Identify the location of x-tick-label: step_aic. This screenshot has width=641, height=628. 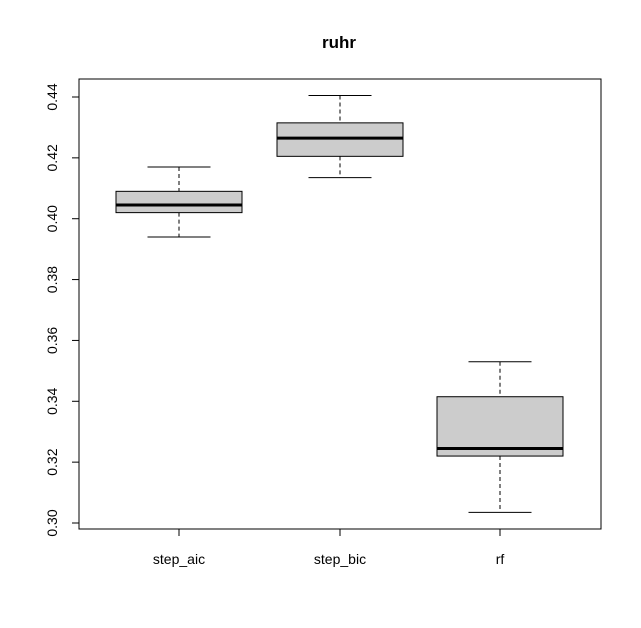
(179, 559).